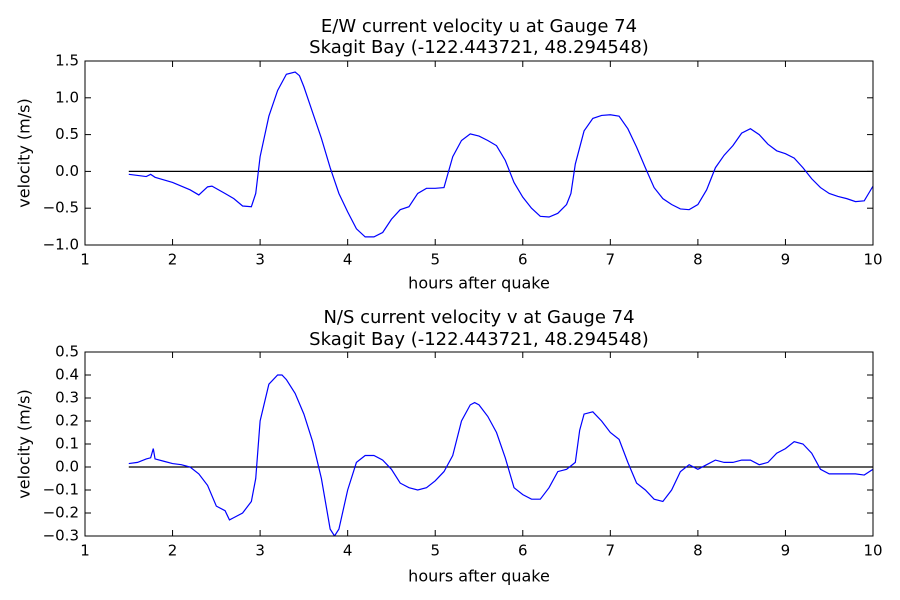  I want to click on y-tick-label: 1.5, so click(67, 61).